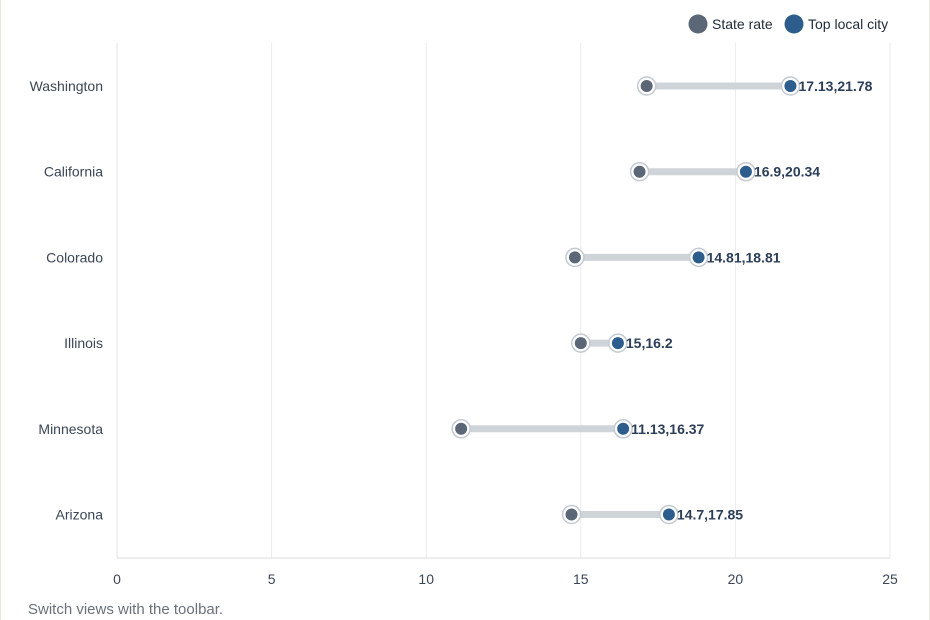 This screenshot has height=620, width=930. What do you see at coordinates (745, 171) in the screenshot?
I see `point-top-local-city-california` at bounding box center [745, 171].